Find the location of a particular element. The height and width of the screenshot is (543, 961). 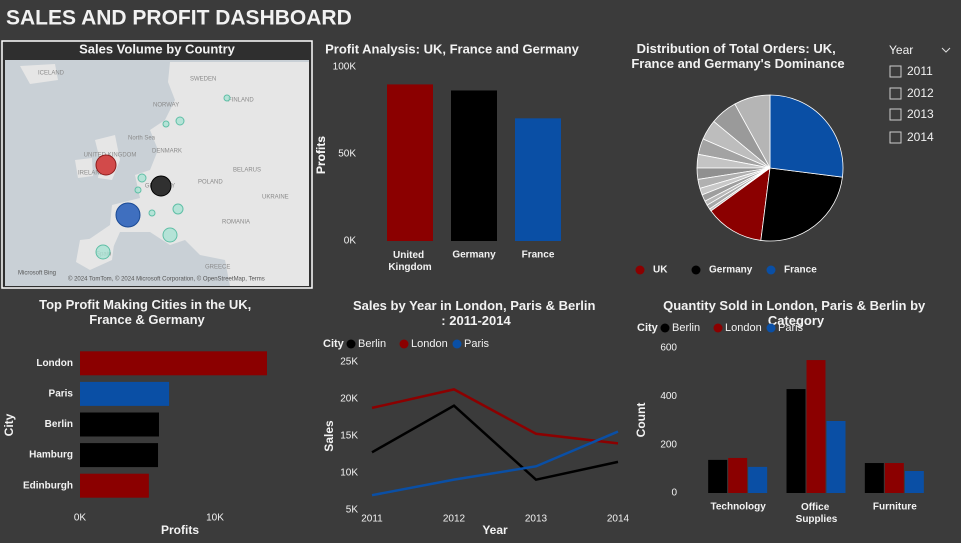

y-tick-label: 400 is located at coordinates (668, 396).